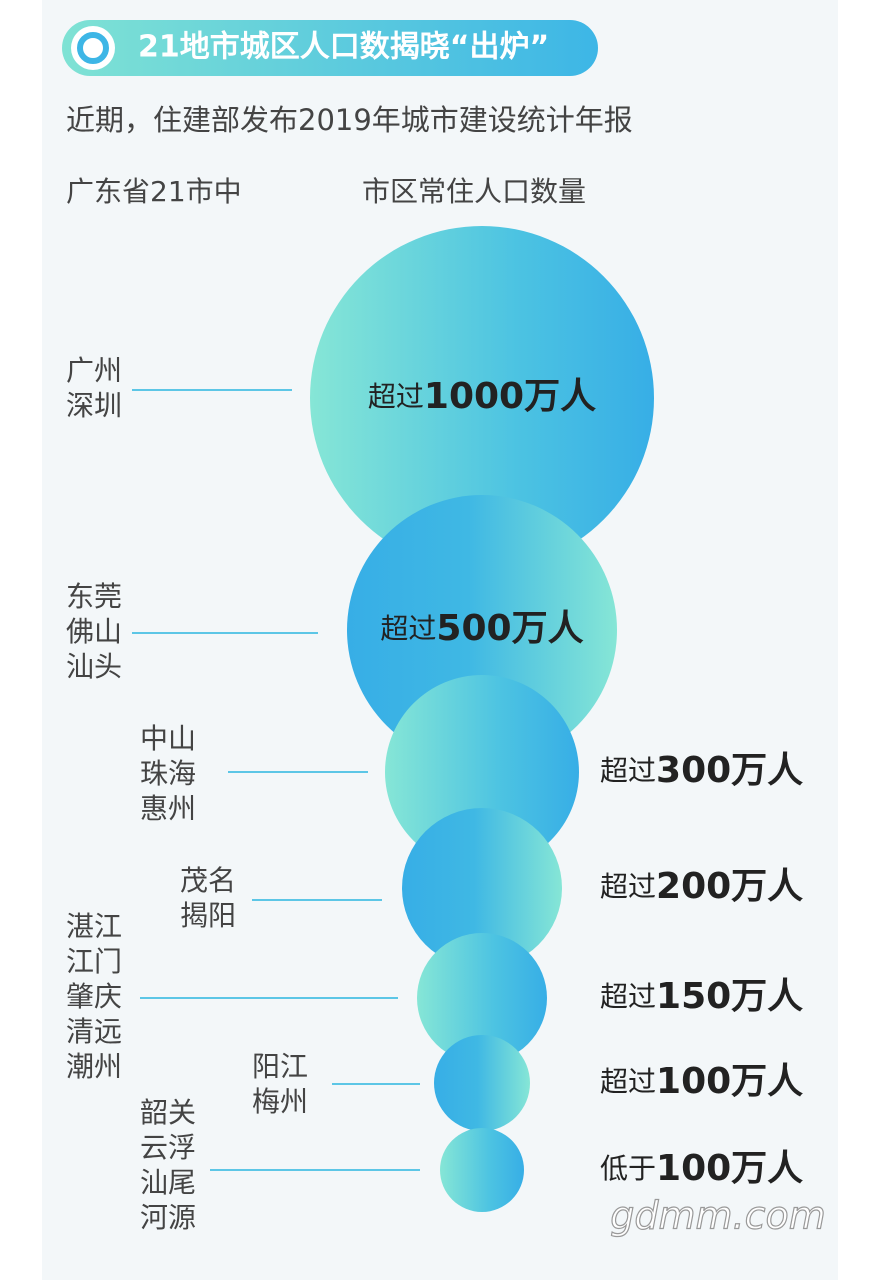  I want to click on city: 肇庆, so click(94, 996).